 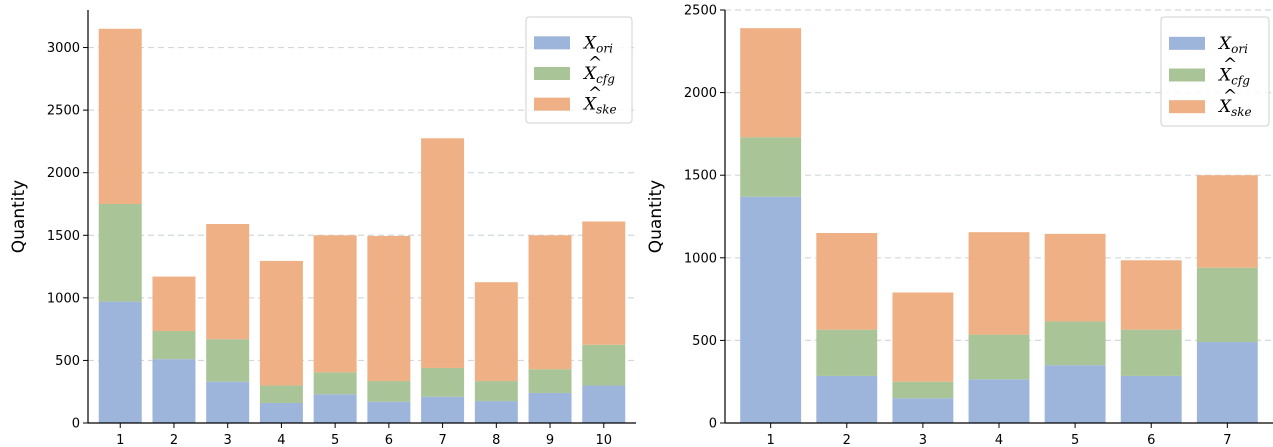 I want to click on x-tick-label: 10, so click(x=603, y=440).